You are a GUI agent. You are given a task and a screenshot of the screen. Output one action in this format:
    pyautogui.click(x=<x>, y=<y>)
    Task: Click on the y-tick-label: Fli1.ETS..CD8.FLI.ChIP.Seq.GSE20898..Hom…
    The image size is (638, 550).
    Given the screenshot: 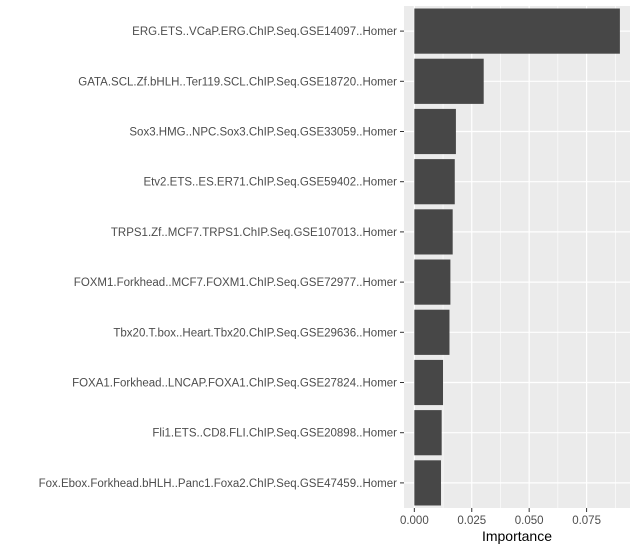 What is the action you would take?
    pyautogui.click(x=274, y=434)
    